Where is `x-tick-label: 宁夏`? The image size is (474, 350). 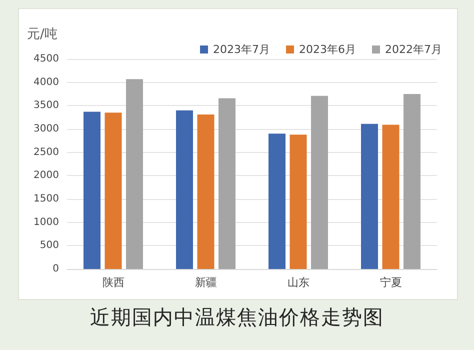
x-tick-label: 宁夏 is located at coordinates (391, 282).